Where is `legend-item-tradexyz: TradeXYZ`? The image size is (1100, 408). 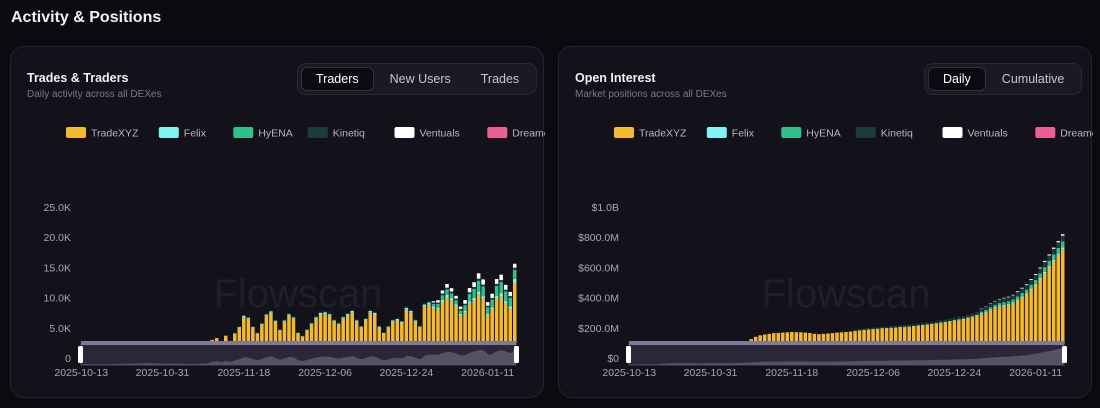 legend-item-tradexyz: TradeXYZ is located at coordinates (650, 133).